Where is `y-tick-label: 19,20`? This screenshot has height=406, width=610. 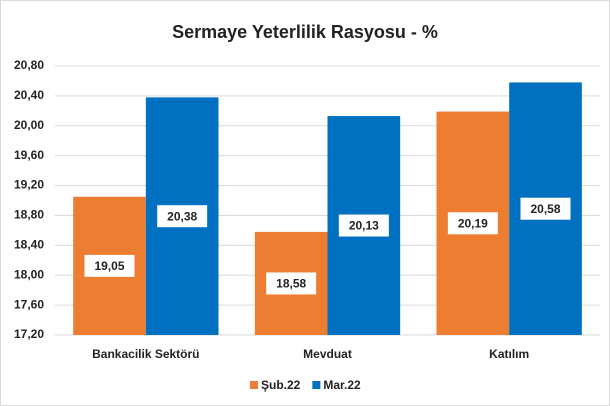 y-tick-label: 19,20 is located at coordinates (29, 185).